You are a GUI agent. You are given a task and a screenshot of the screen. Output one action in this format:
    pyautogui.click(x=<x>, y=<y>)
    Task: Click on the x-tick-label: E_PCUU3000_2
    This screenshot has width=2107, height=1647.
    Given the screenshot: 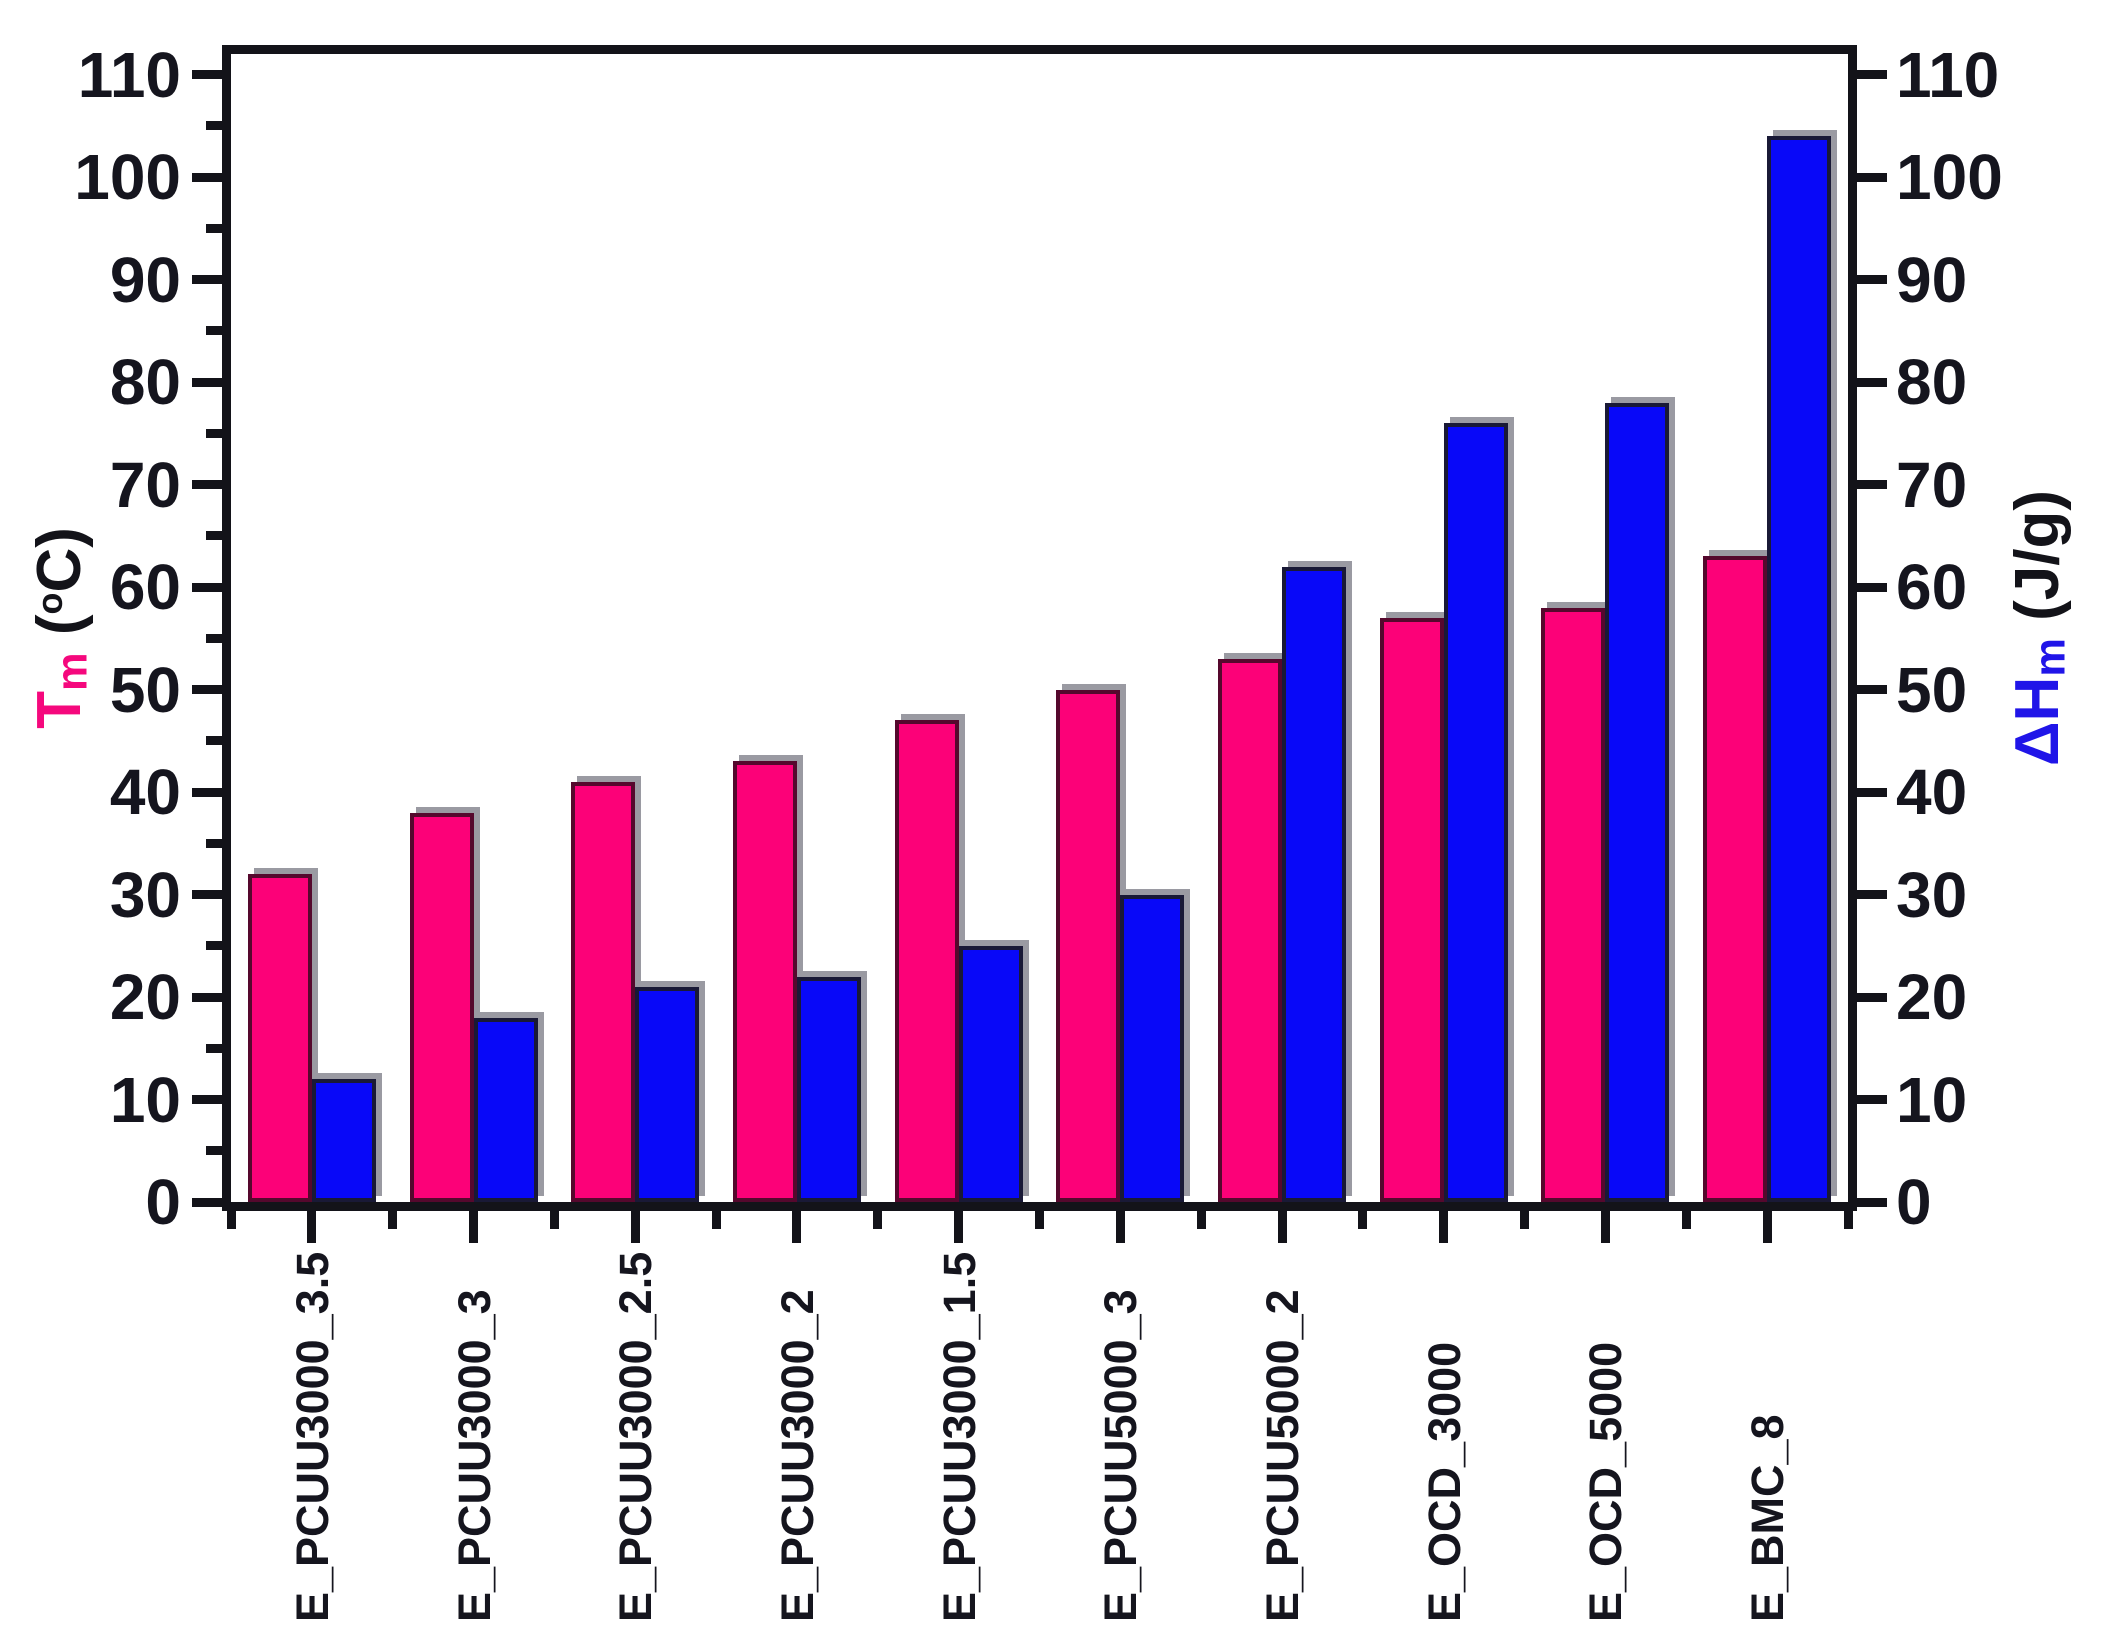 What is the action you would take?
    pyautogui.click(x=797, y=1455)
    